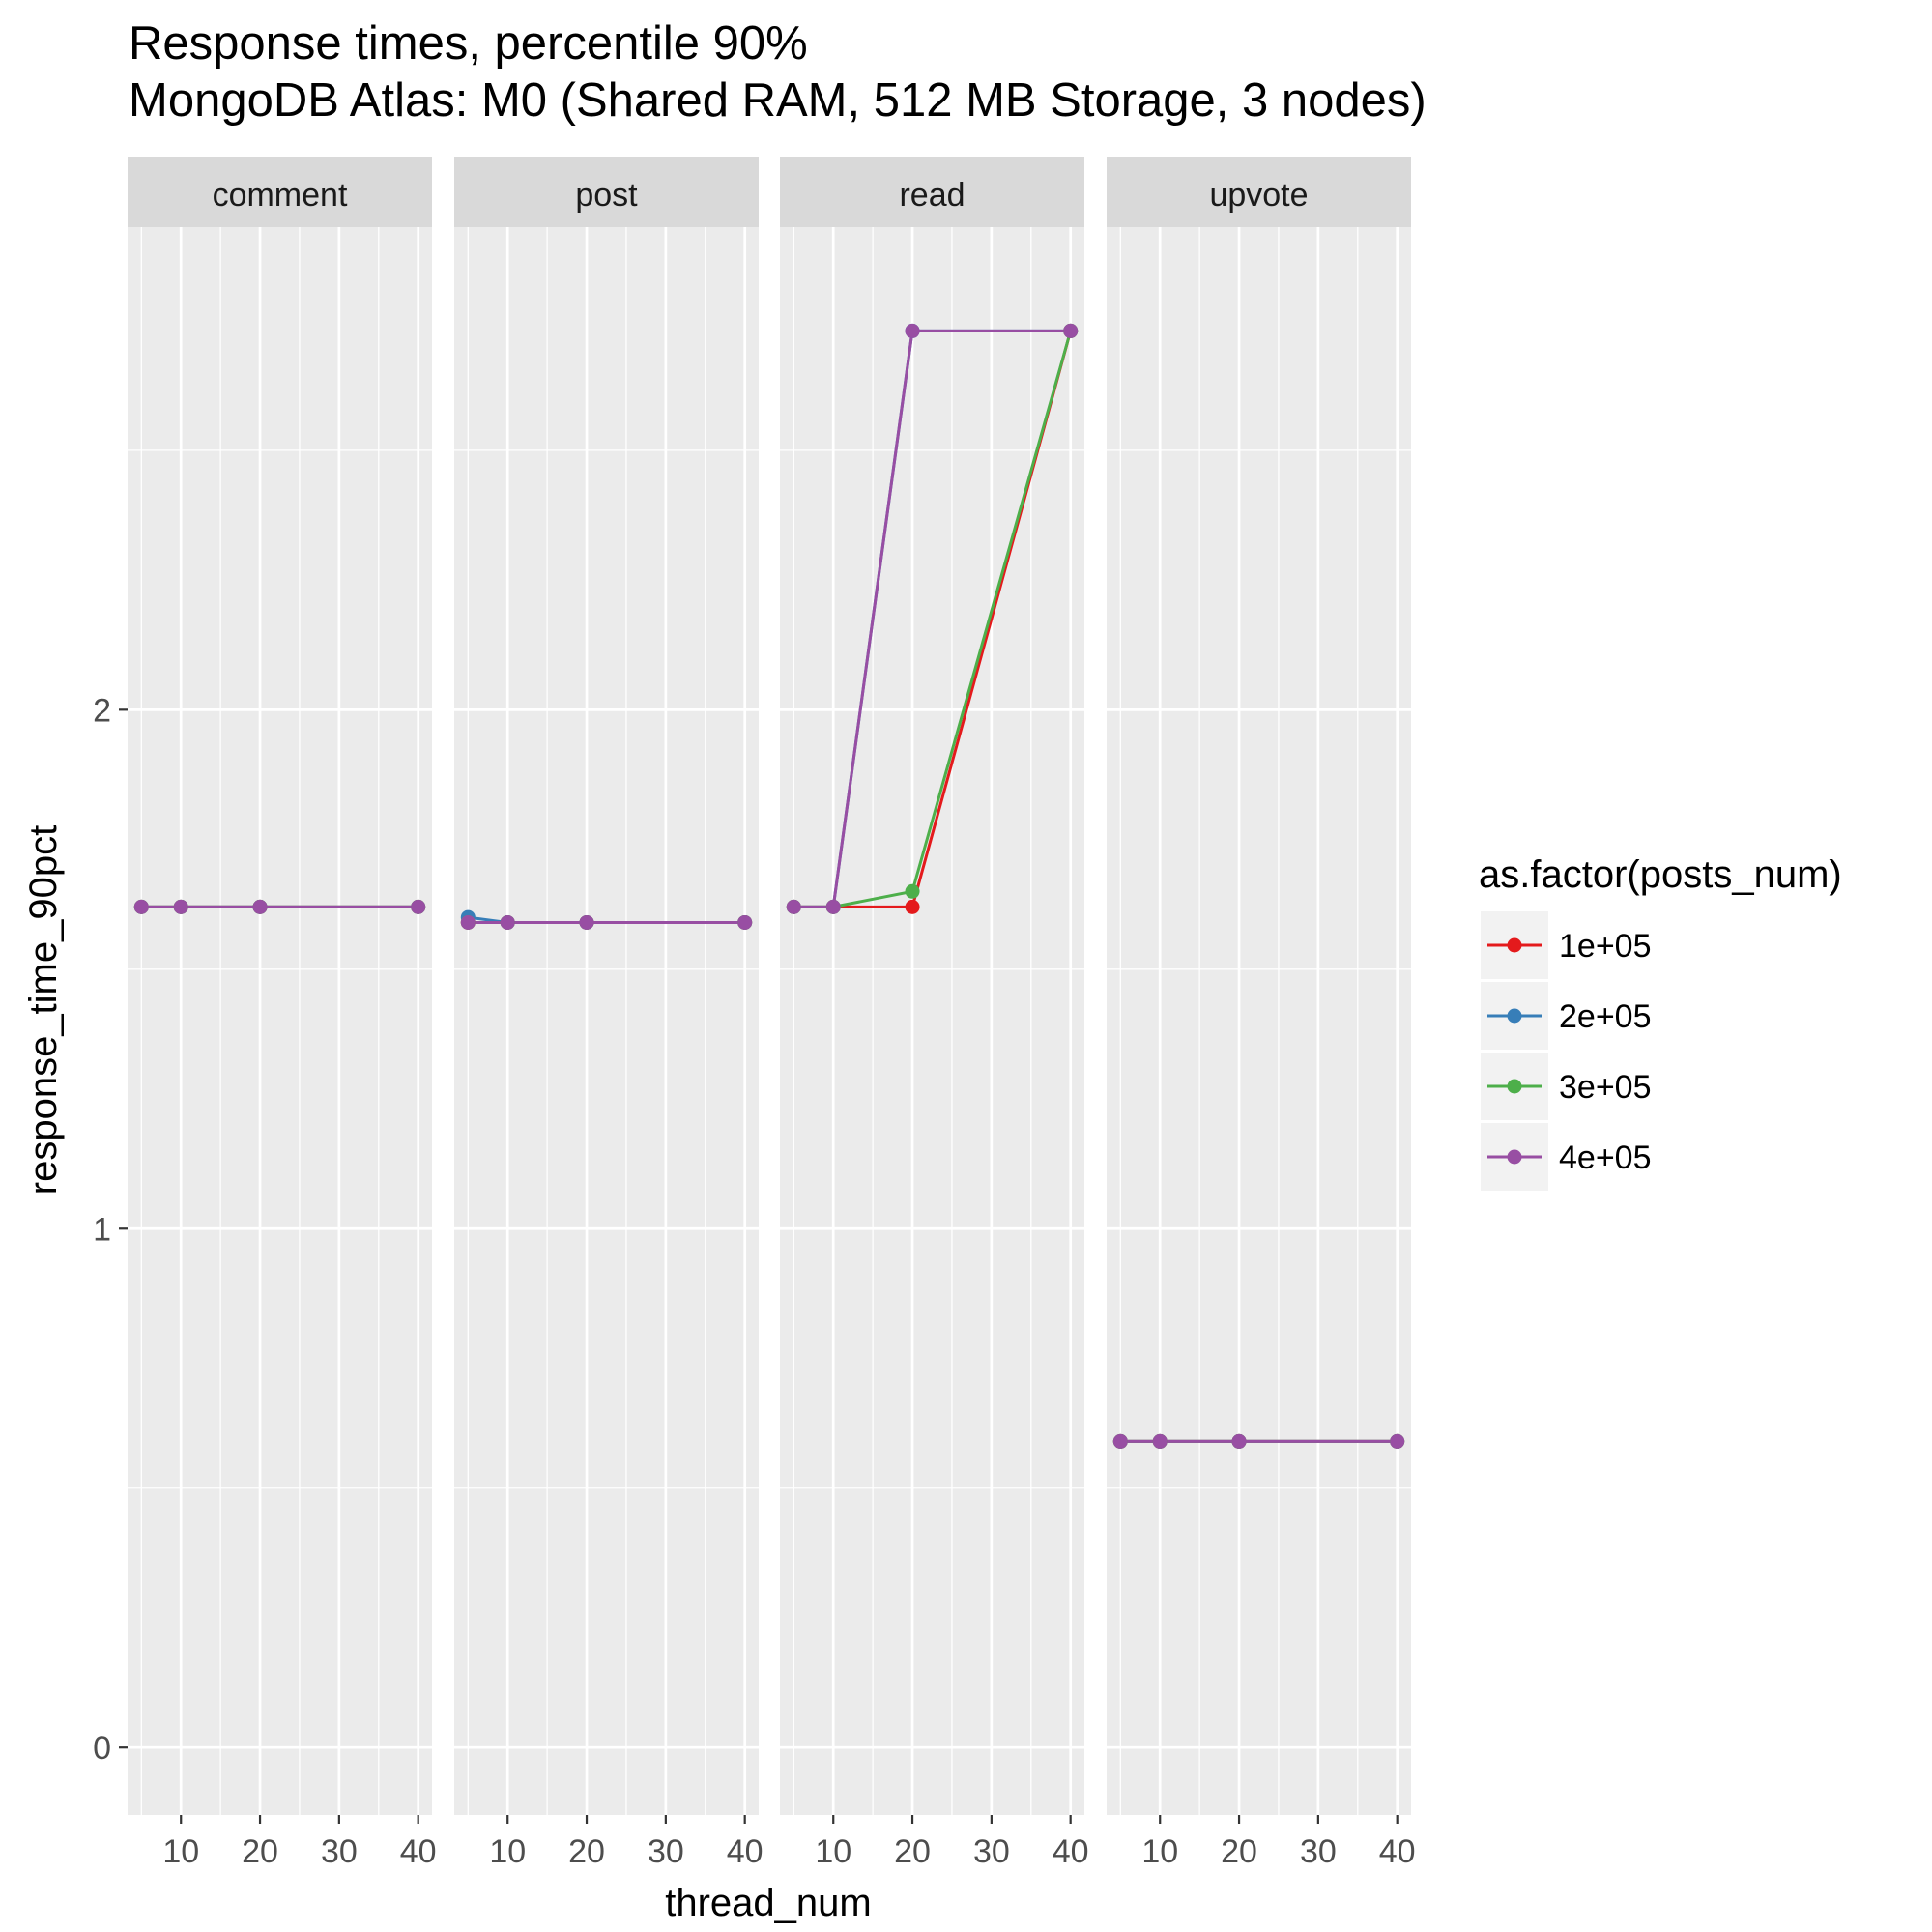 The image size is (1932, 1932). I want to click on facet-label: upvote, so click(1258, 195).